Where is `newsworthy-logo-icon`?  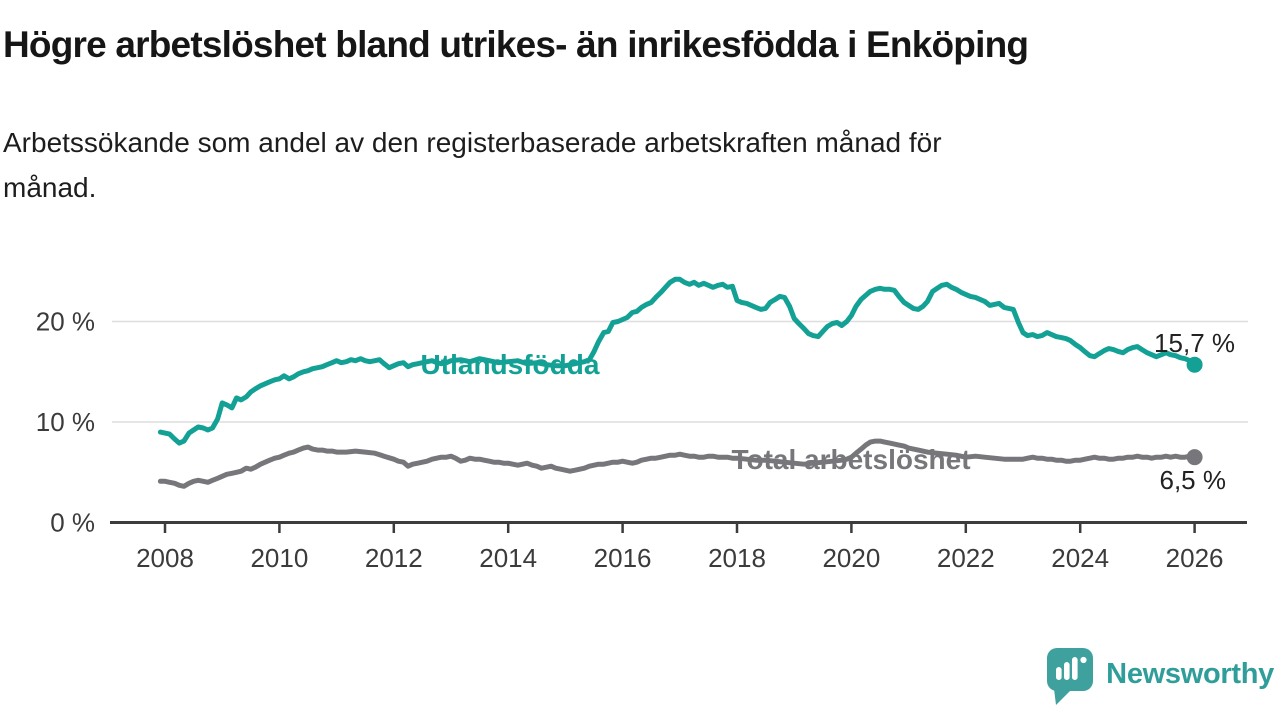 newsworthy-logo-icon is located at coordinates (1070, 676).